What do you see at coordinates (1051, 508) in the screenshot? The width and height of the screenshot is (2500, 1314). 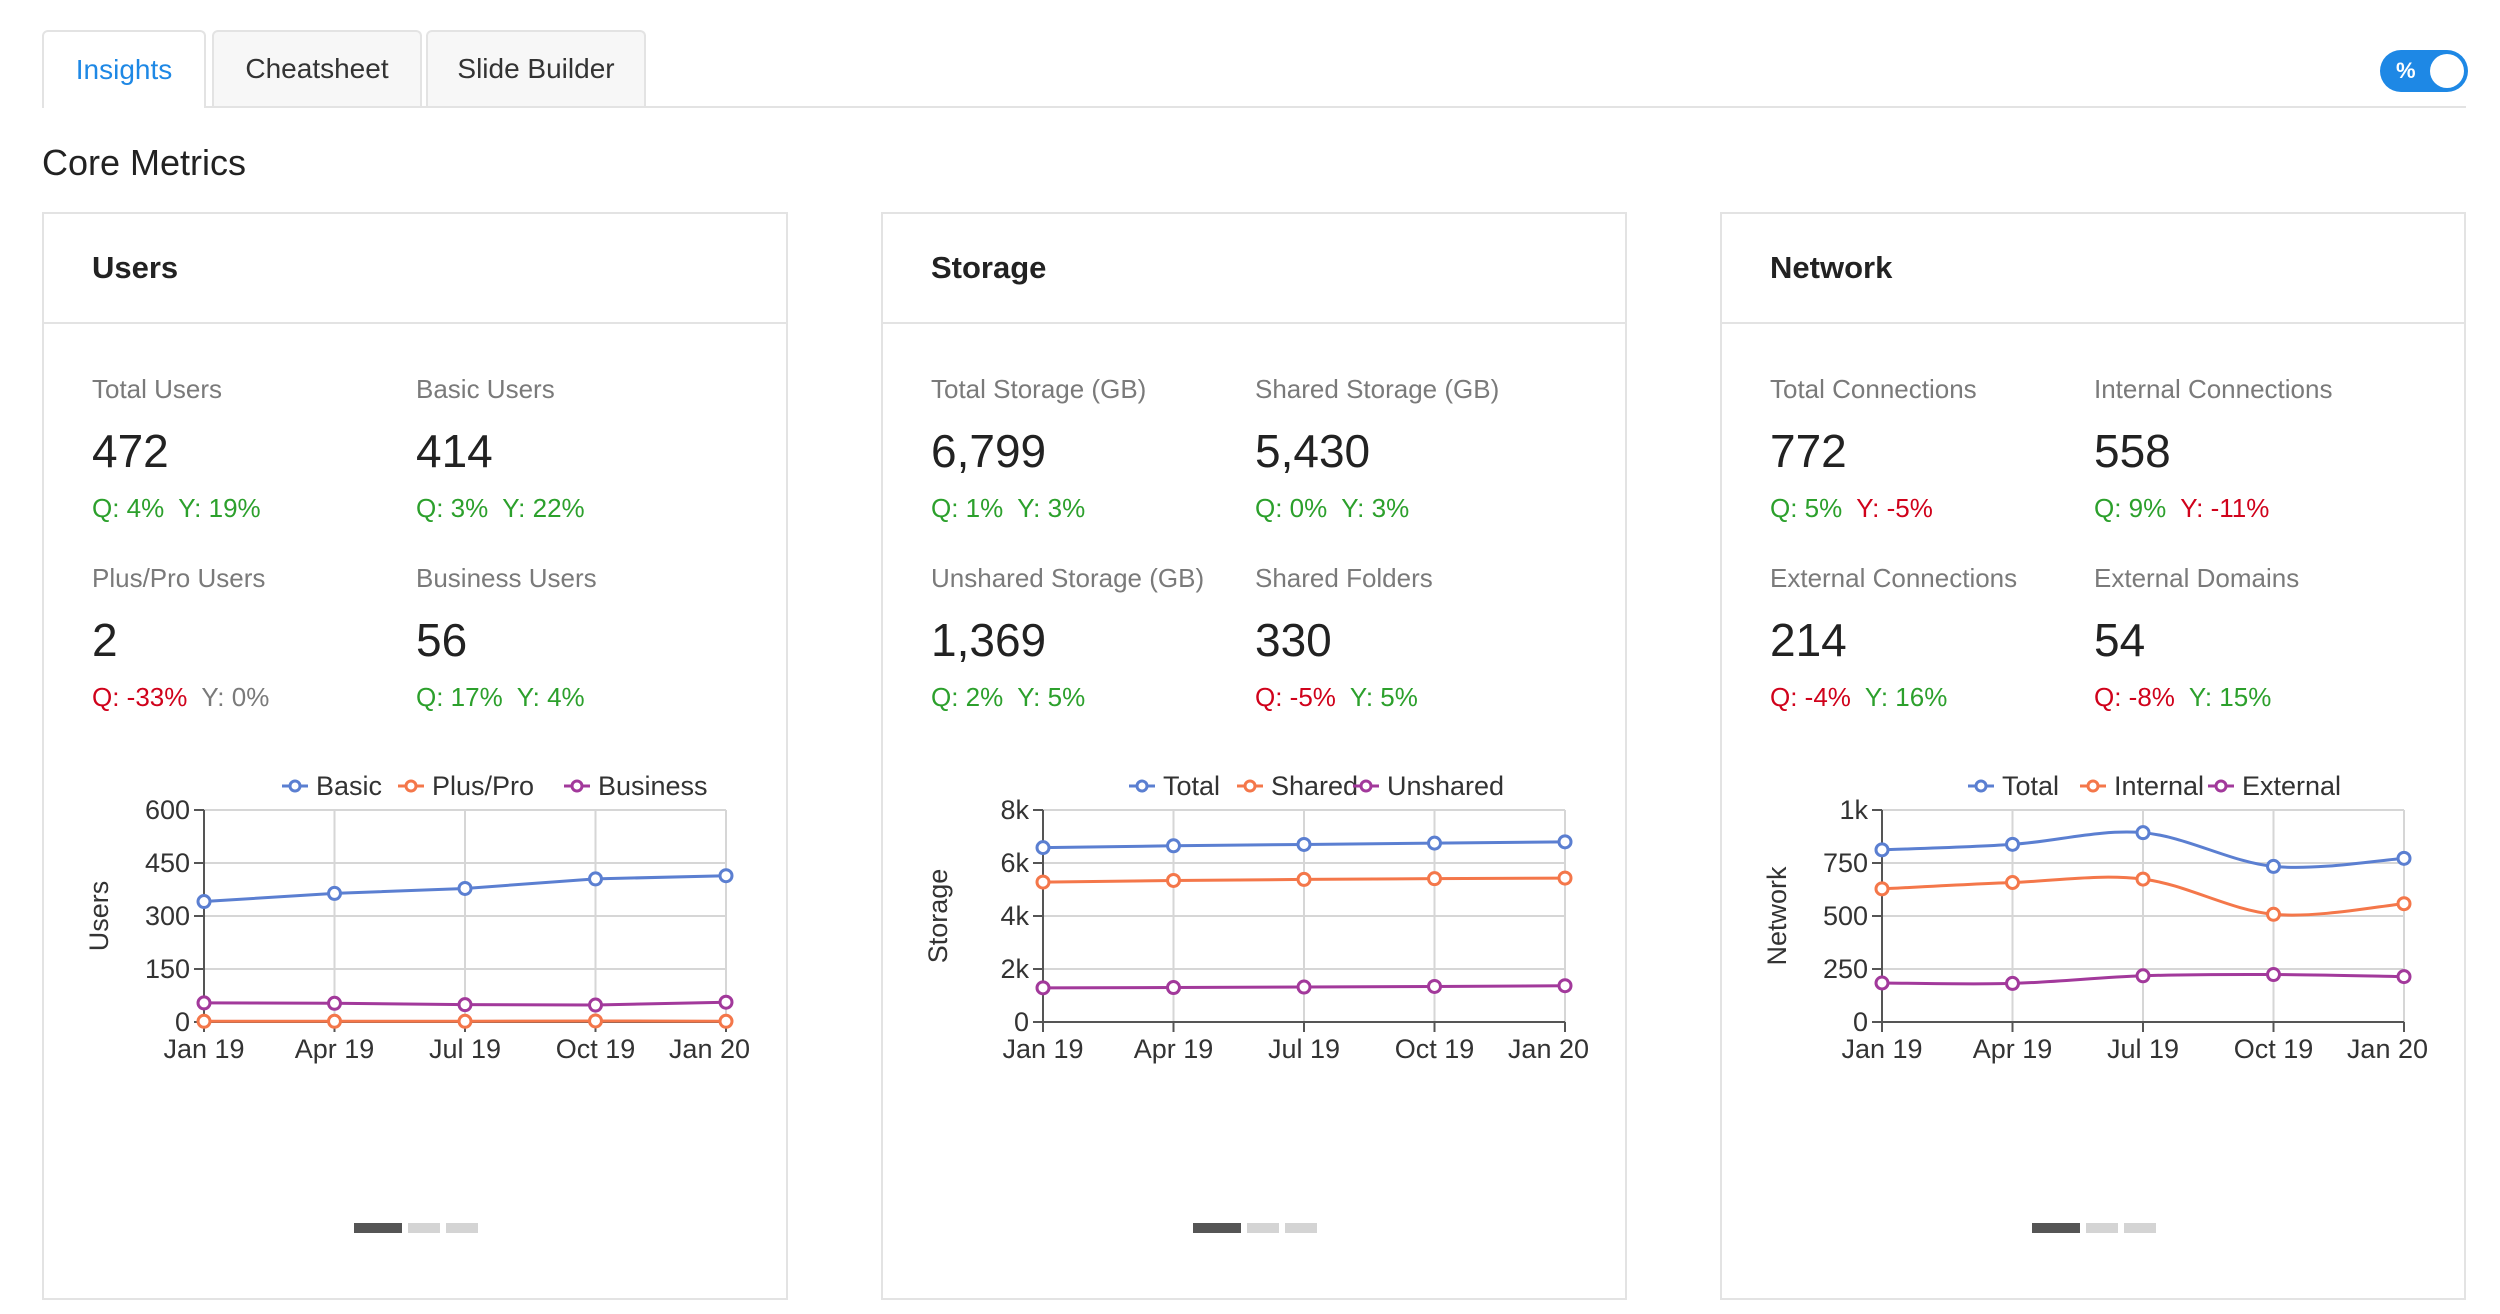 I see `year-change: Y: 3%` at bounding box center [1051, 508].